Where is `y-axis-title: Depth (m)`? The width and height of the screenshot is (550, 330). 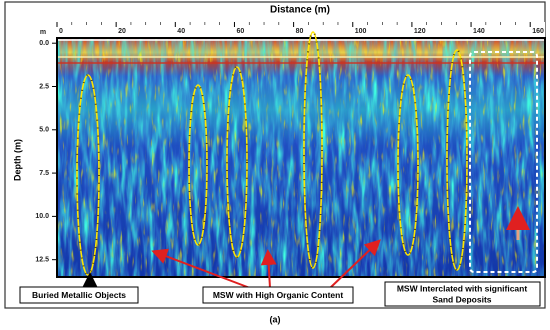 y-axis-title: Depth (m) is located at coordinates (17, 160).